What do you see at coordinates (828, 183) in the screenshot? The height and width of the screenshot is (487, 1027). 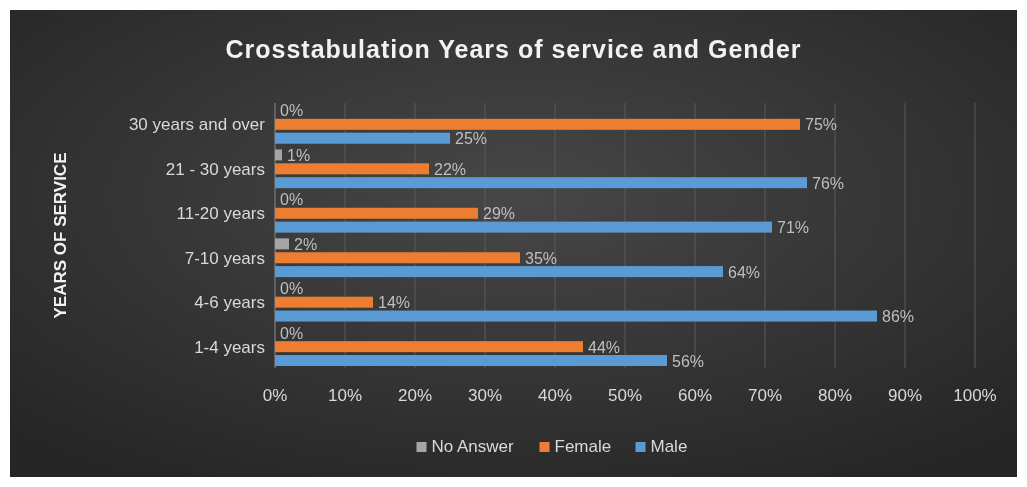 I see `data-label: 76%` at bounding box center [828, 183].